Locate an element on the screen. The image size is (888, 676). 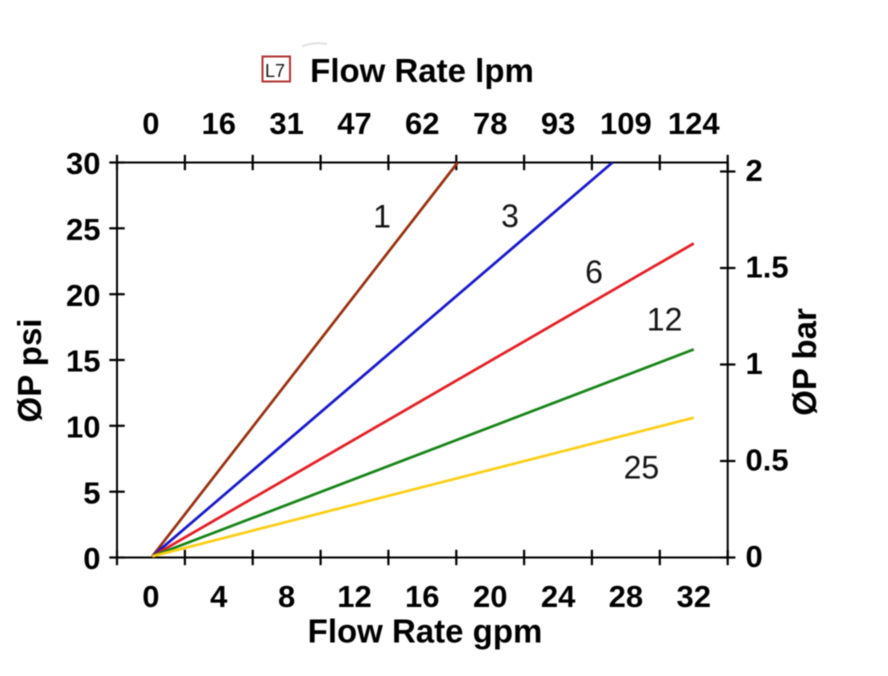
svg-text: 47 is located at coordinates (354, 123).